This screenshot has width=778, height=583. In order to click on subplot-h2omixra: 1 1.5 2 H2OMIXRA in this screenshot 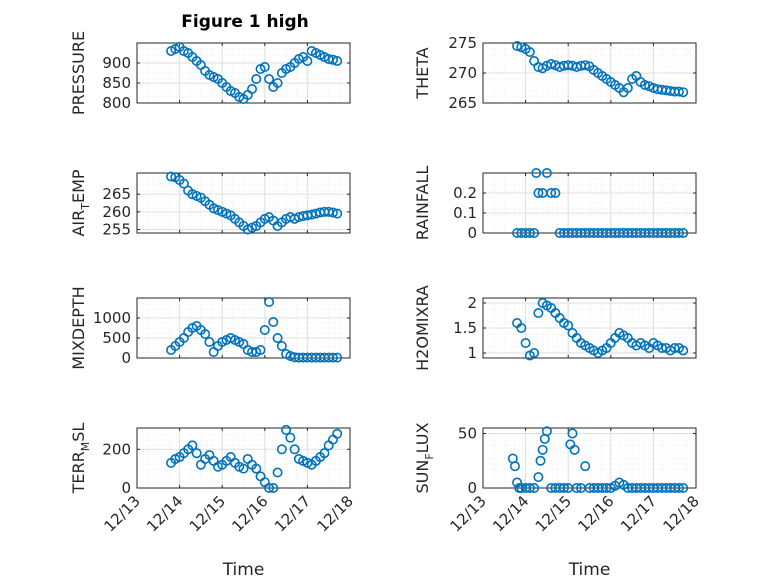, I will do `click(555, 328)`.